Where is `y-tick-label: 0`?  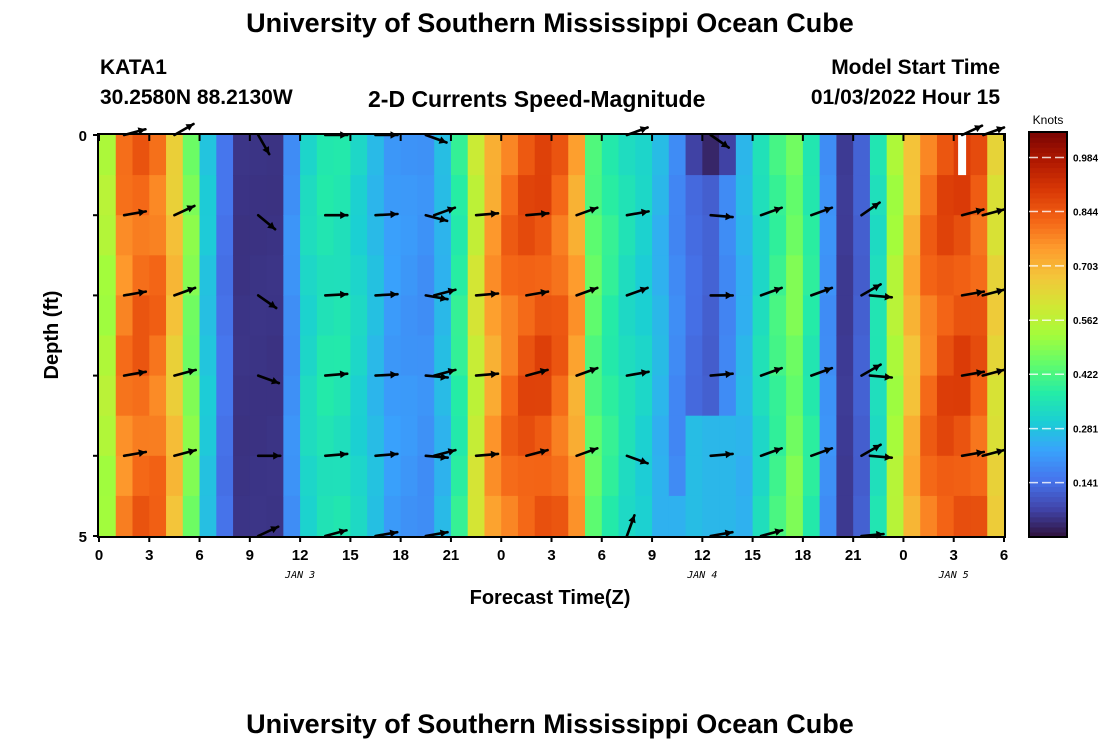 y-tick-label: 0 is located at coordinates (83, 136).